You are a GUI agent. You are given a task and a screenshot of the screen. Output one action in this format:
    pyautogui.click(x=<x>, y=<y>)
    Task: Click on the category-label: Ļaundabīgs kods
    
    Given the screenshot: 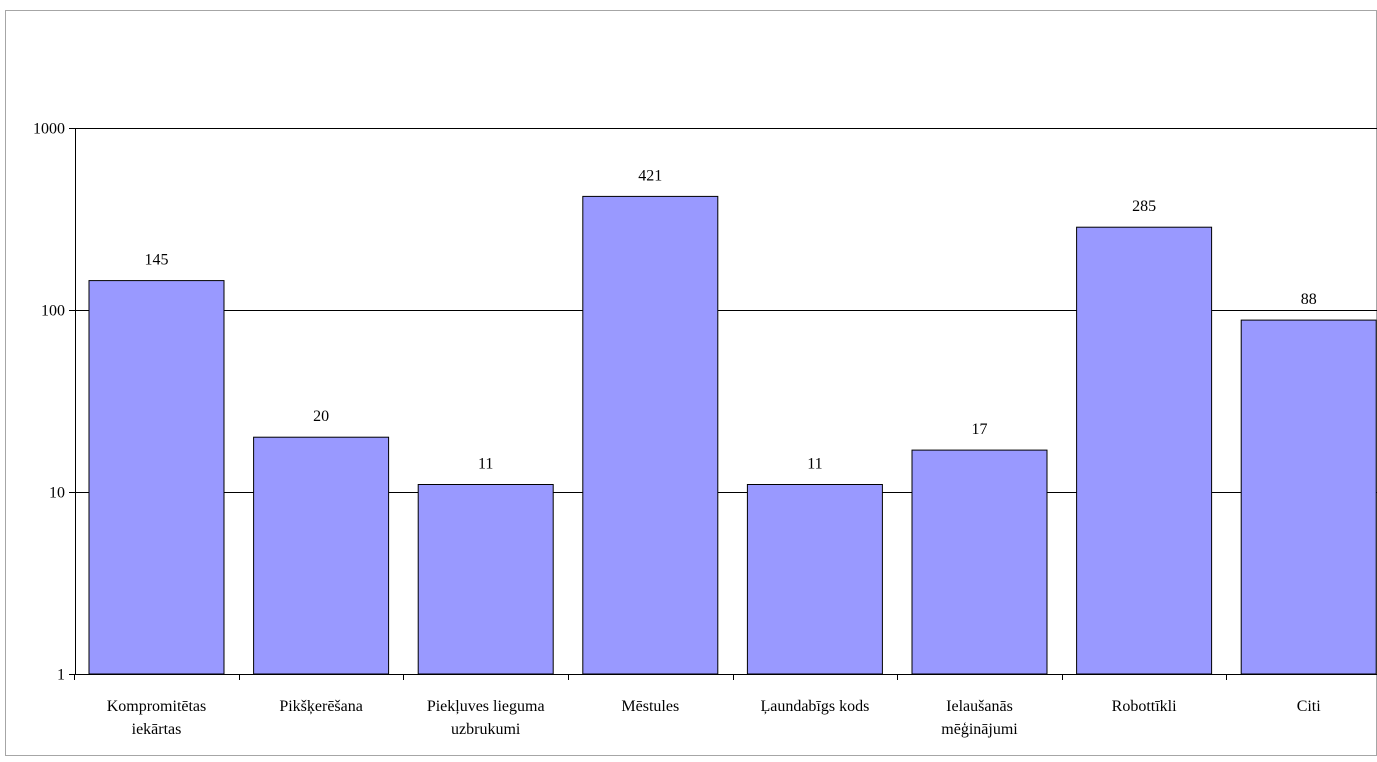 What is the action you would take?
    pyautogui.click(x=814, y=706)
    